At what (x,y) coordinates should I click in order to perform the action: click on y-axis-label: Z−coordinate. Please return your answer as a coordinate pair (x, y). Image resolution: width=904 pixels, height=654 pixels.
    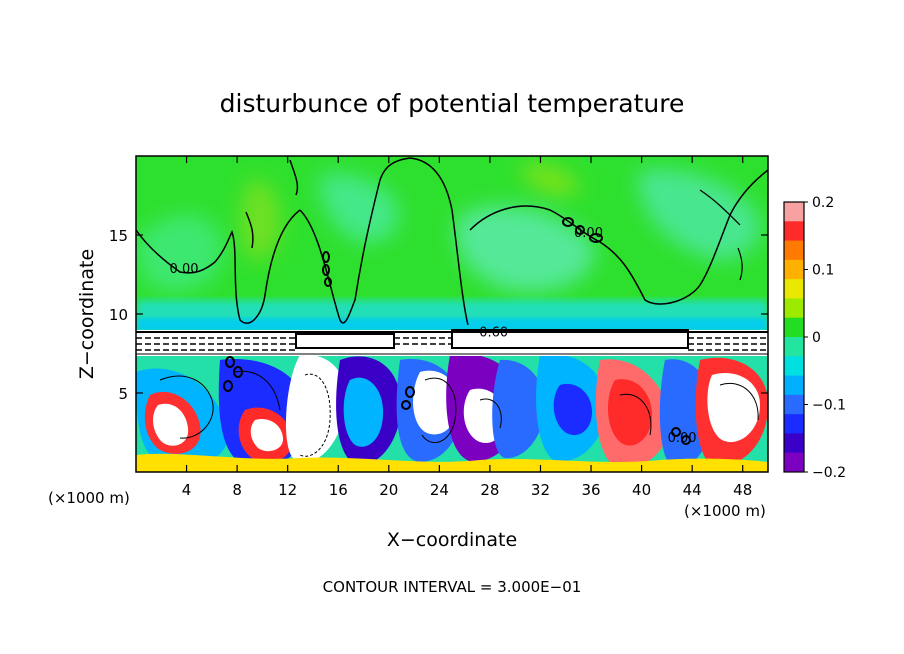
    Looking at the image, I should click on (87, 314).